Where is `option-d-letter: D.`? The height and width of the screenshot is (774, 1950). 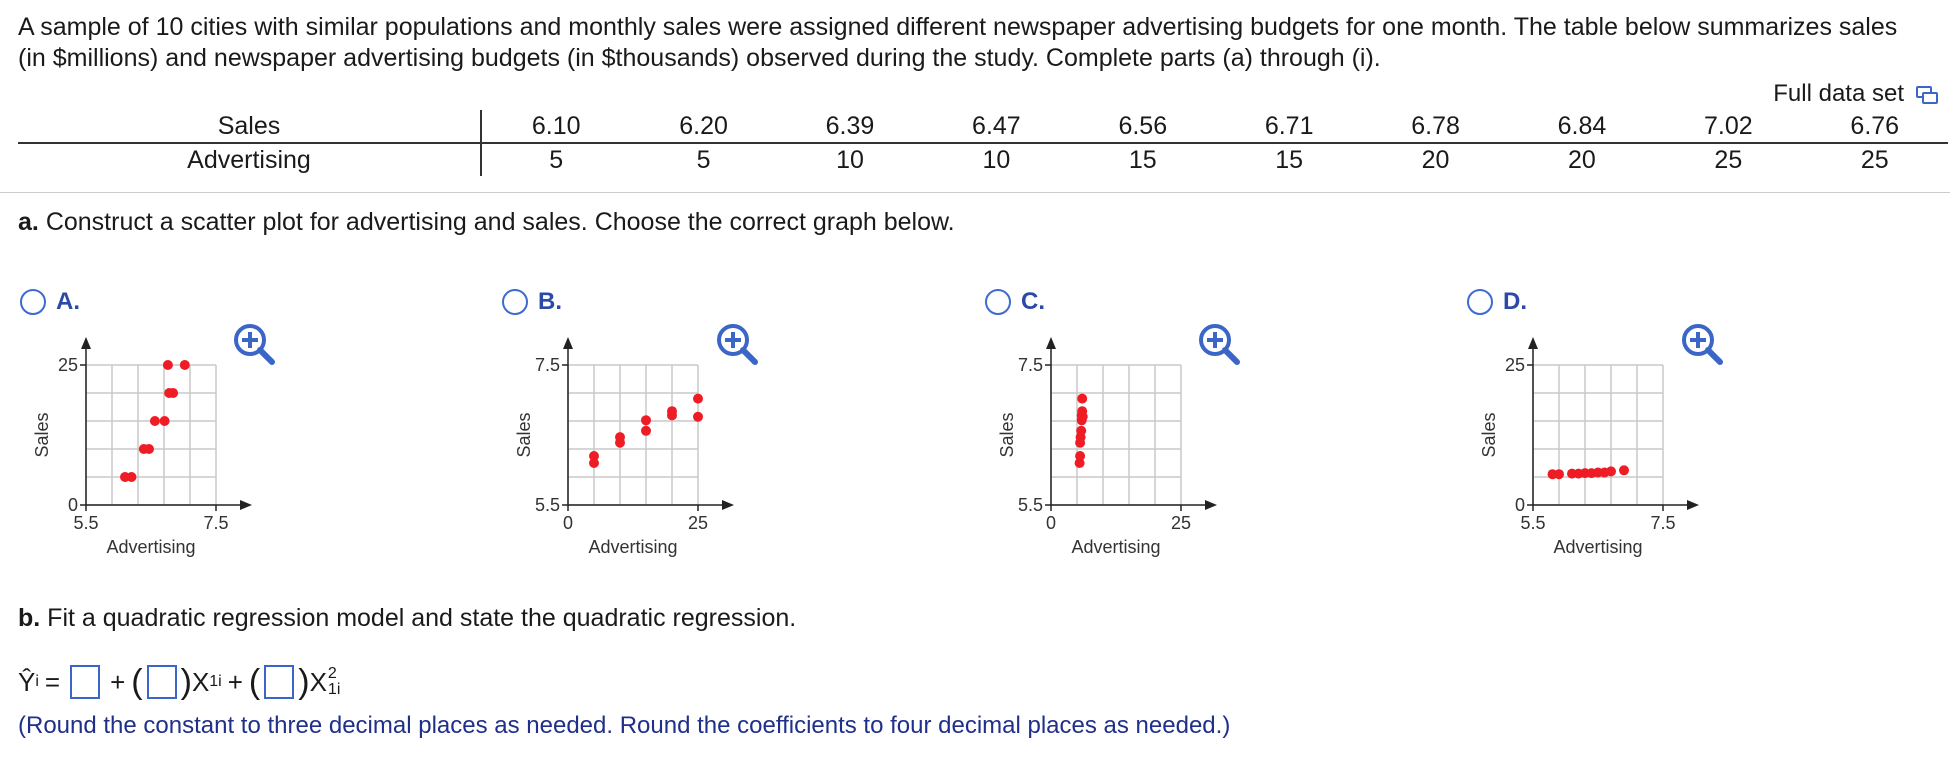 option-d-letter: D. is located at coordinates (1515, 301).